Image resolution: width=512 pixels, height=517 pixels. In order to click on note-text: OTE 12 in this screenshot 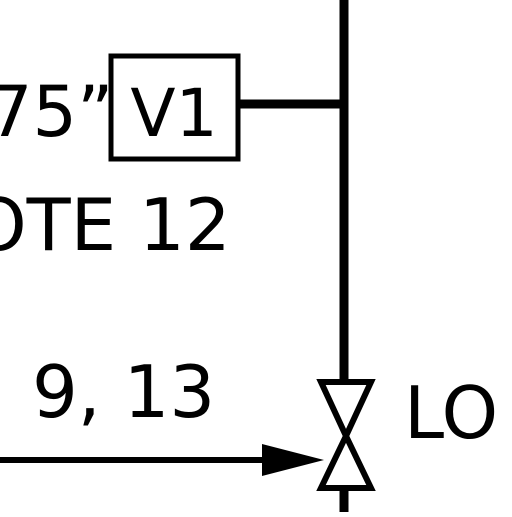, I will do `click(115, 225)`.